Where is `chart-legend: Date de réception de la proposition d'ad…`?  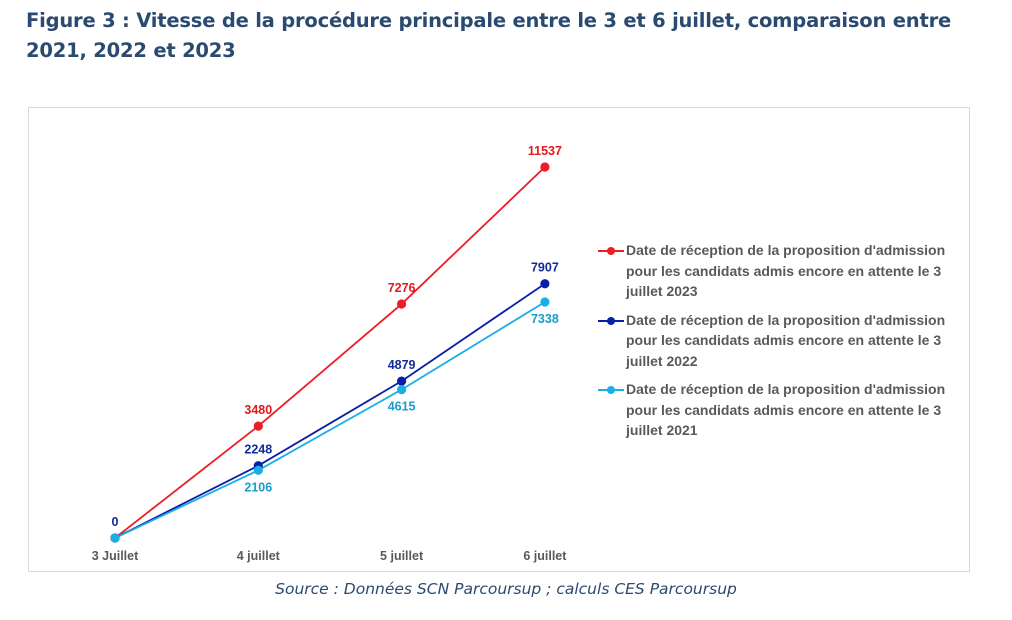 chart-legend: Date de réception de la proposition d'ad… is located at coordinates (783, 344).